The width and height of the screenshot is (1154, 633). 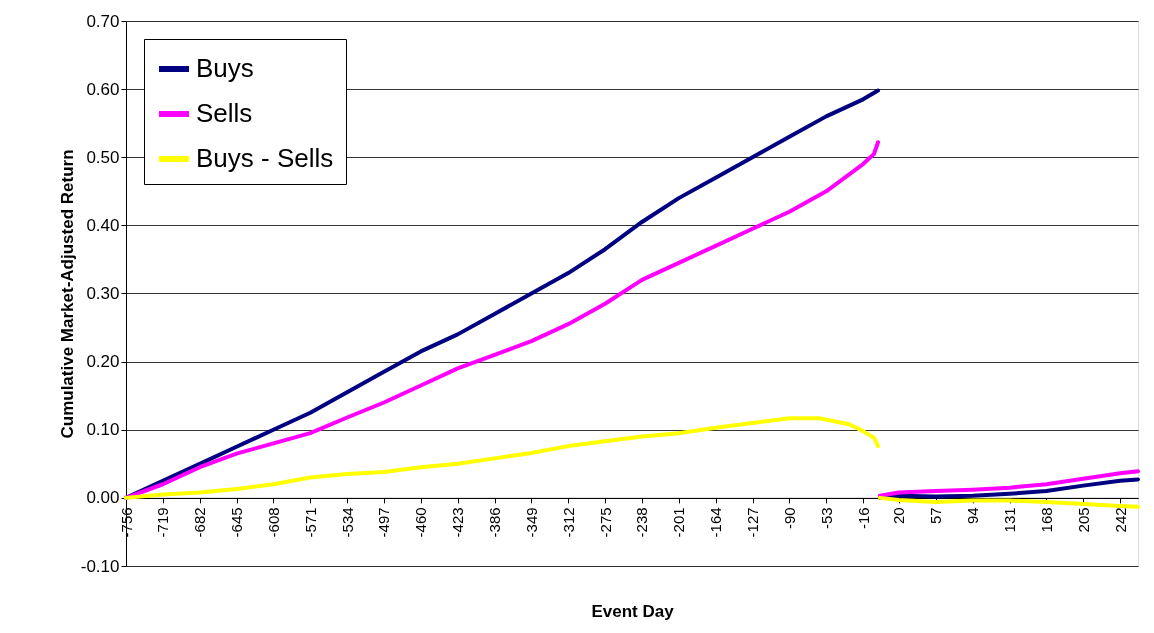 What do you see at coordinates (1046, 520) in the screenshot?
I see `x-tick-label: 168` at bounding box center [1046, 520].